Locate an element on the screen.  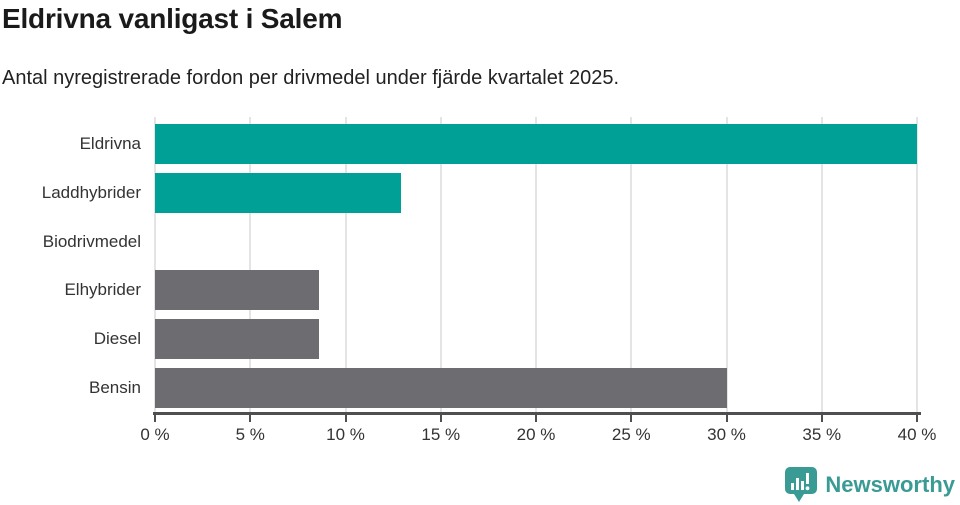
newsworthy-logo: Newsworthy is located at coordinates (869, 484).